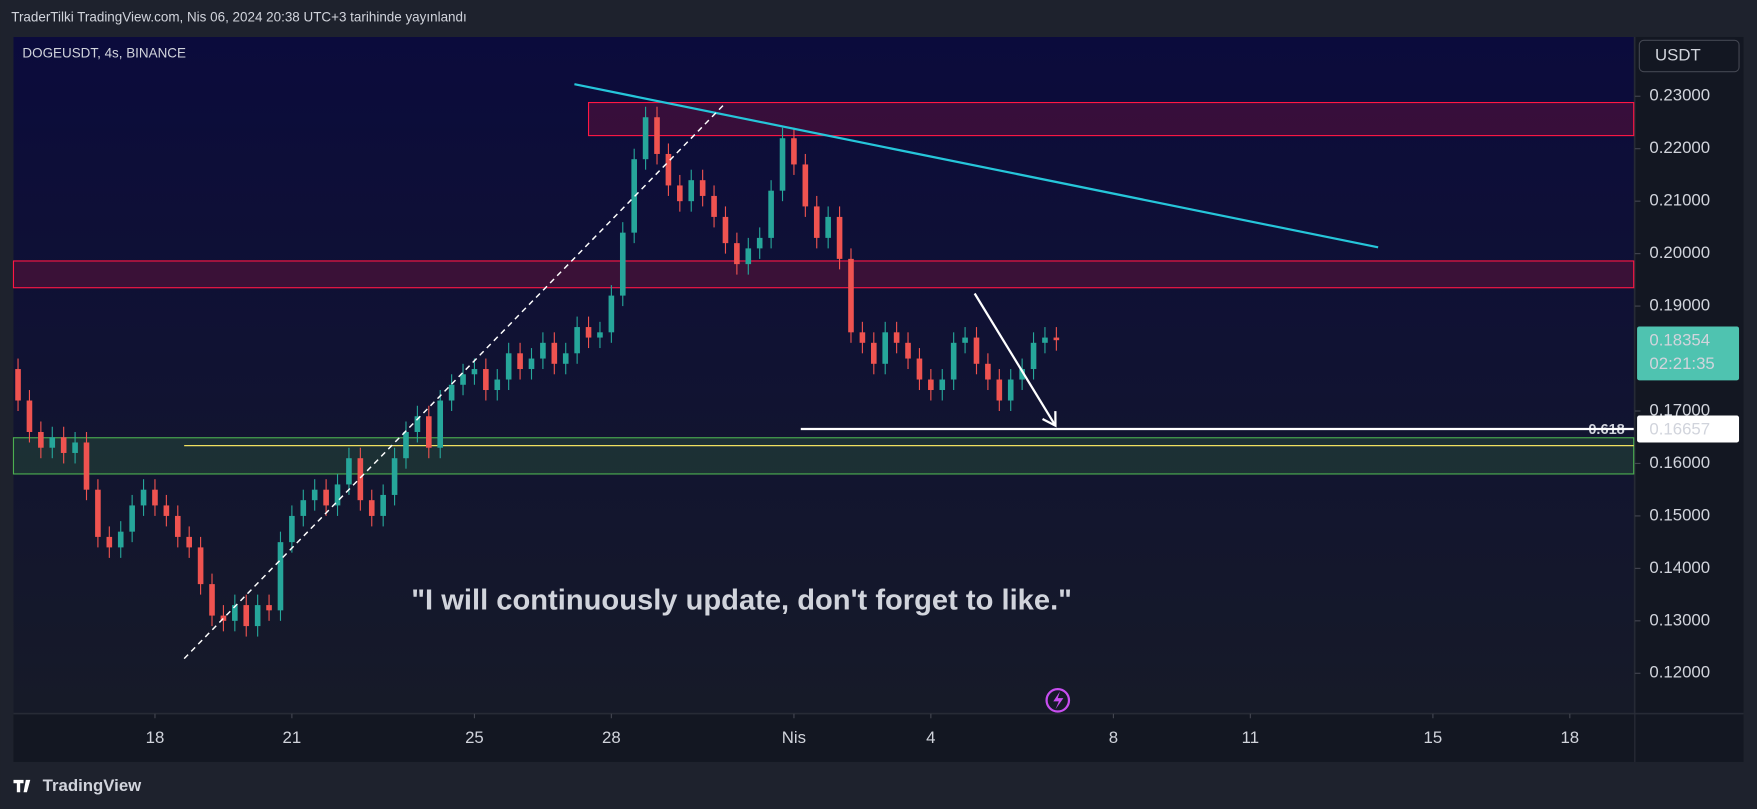  What do you see at coordinates (1433, 737) in the screenshot?
I see `x-tick-label: 15` at bounding box center [1433, 737].